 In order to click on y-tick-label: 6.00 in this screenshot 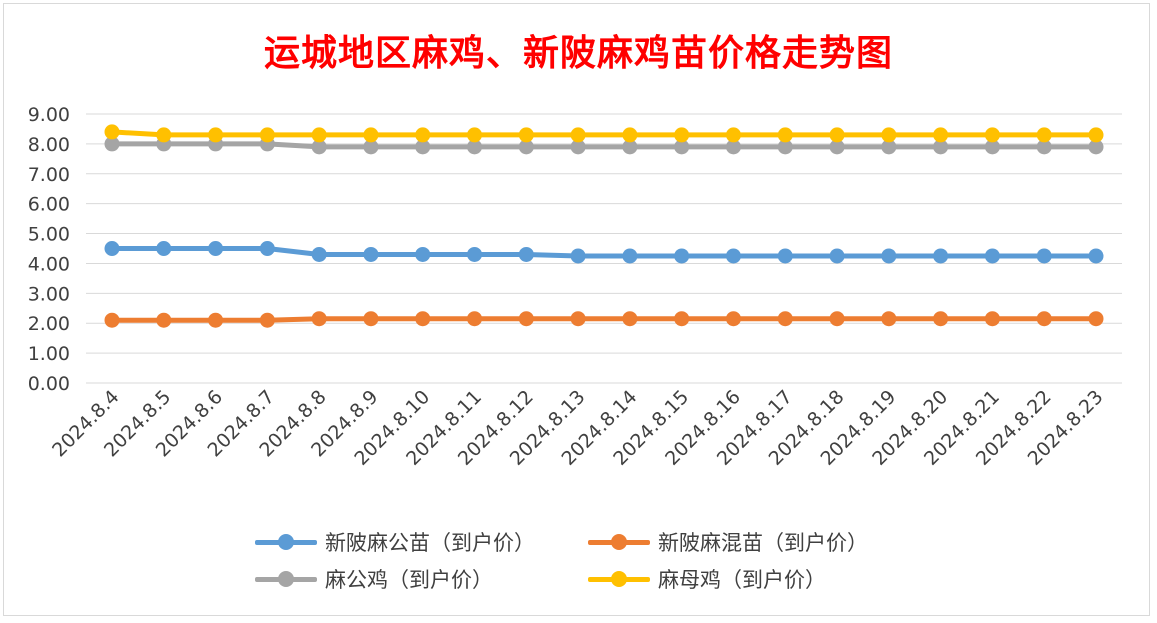, I will do `click(49, 205)`.